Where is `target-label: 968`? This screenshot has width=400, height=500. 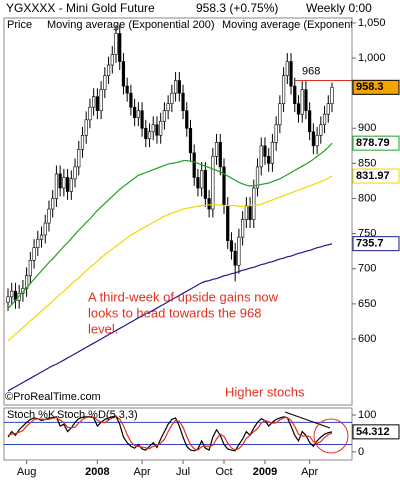
target-label: 968 is located at coordinates (311, 71).